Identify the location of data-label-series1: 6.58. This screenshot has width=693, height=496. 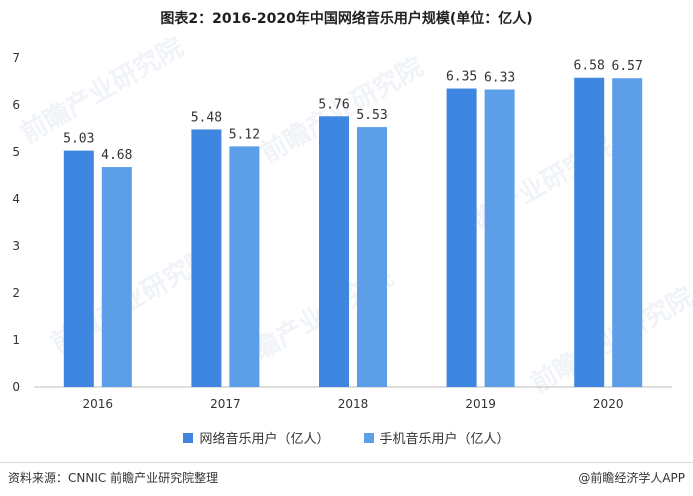
(589, 66).